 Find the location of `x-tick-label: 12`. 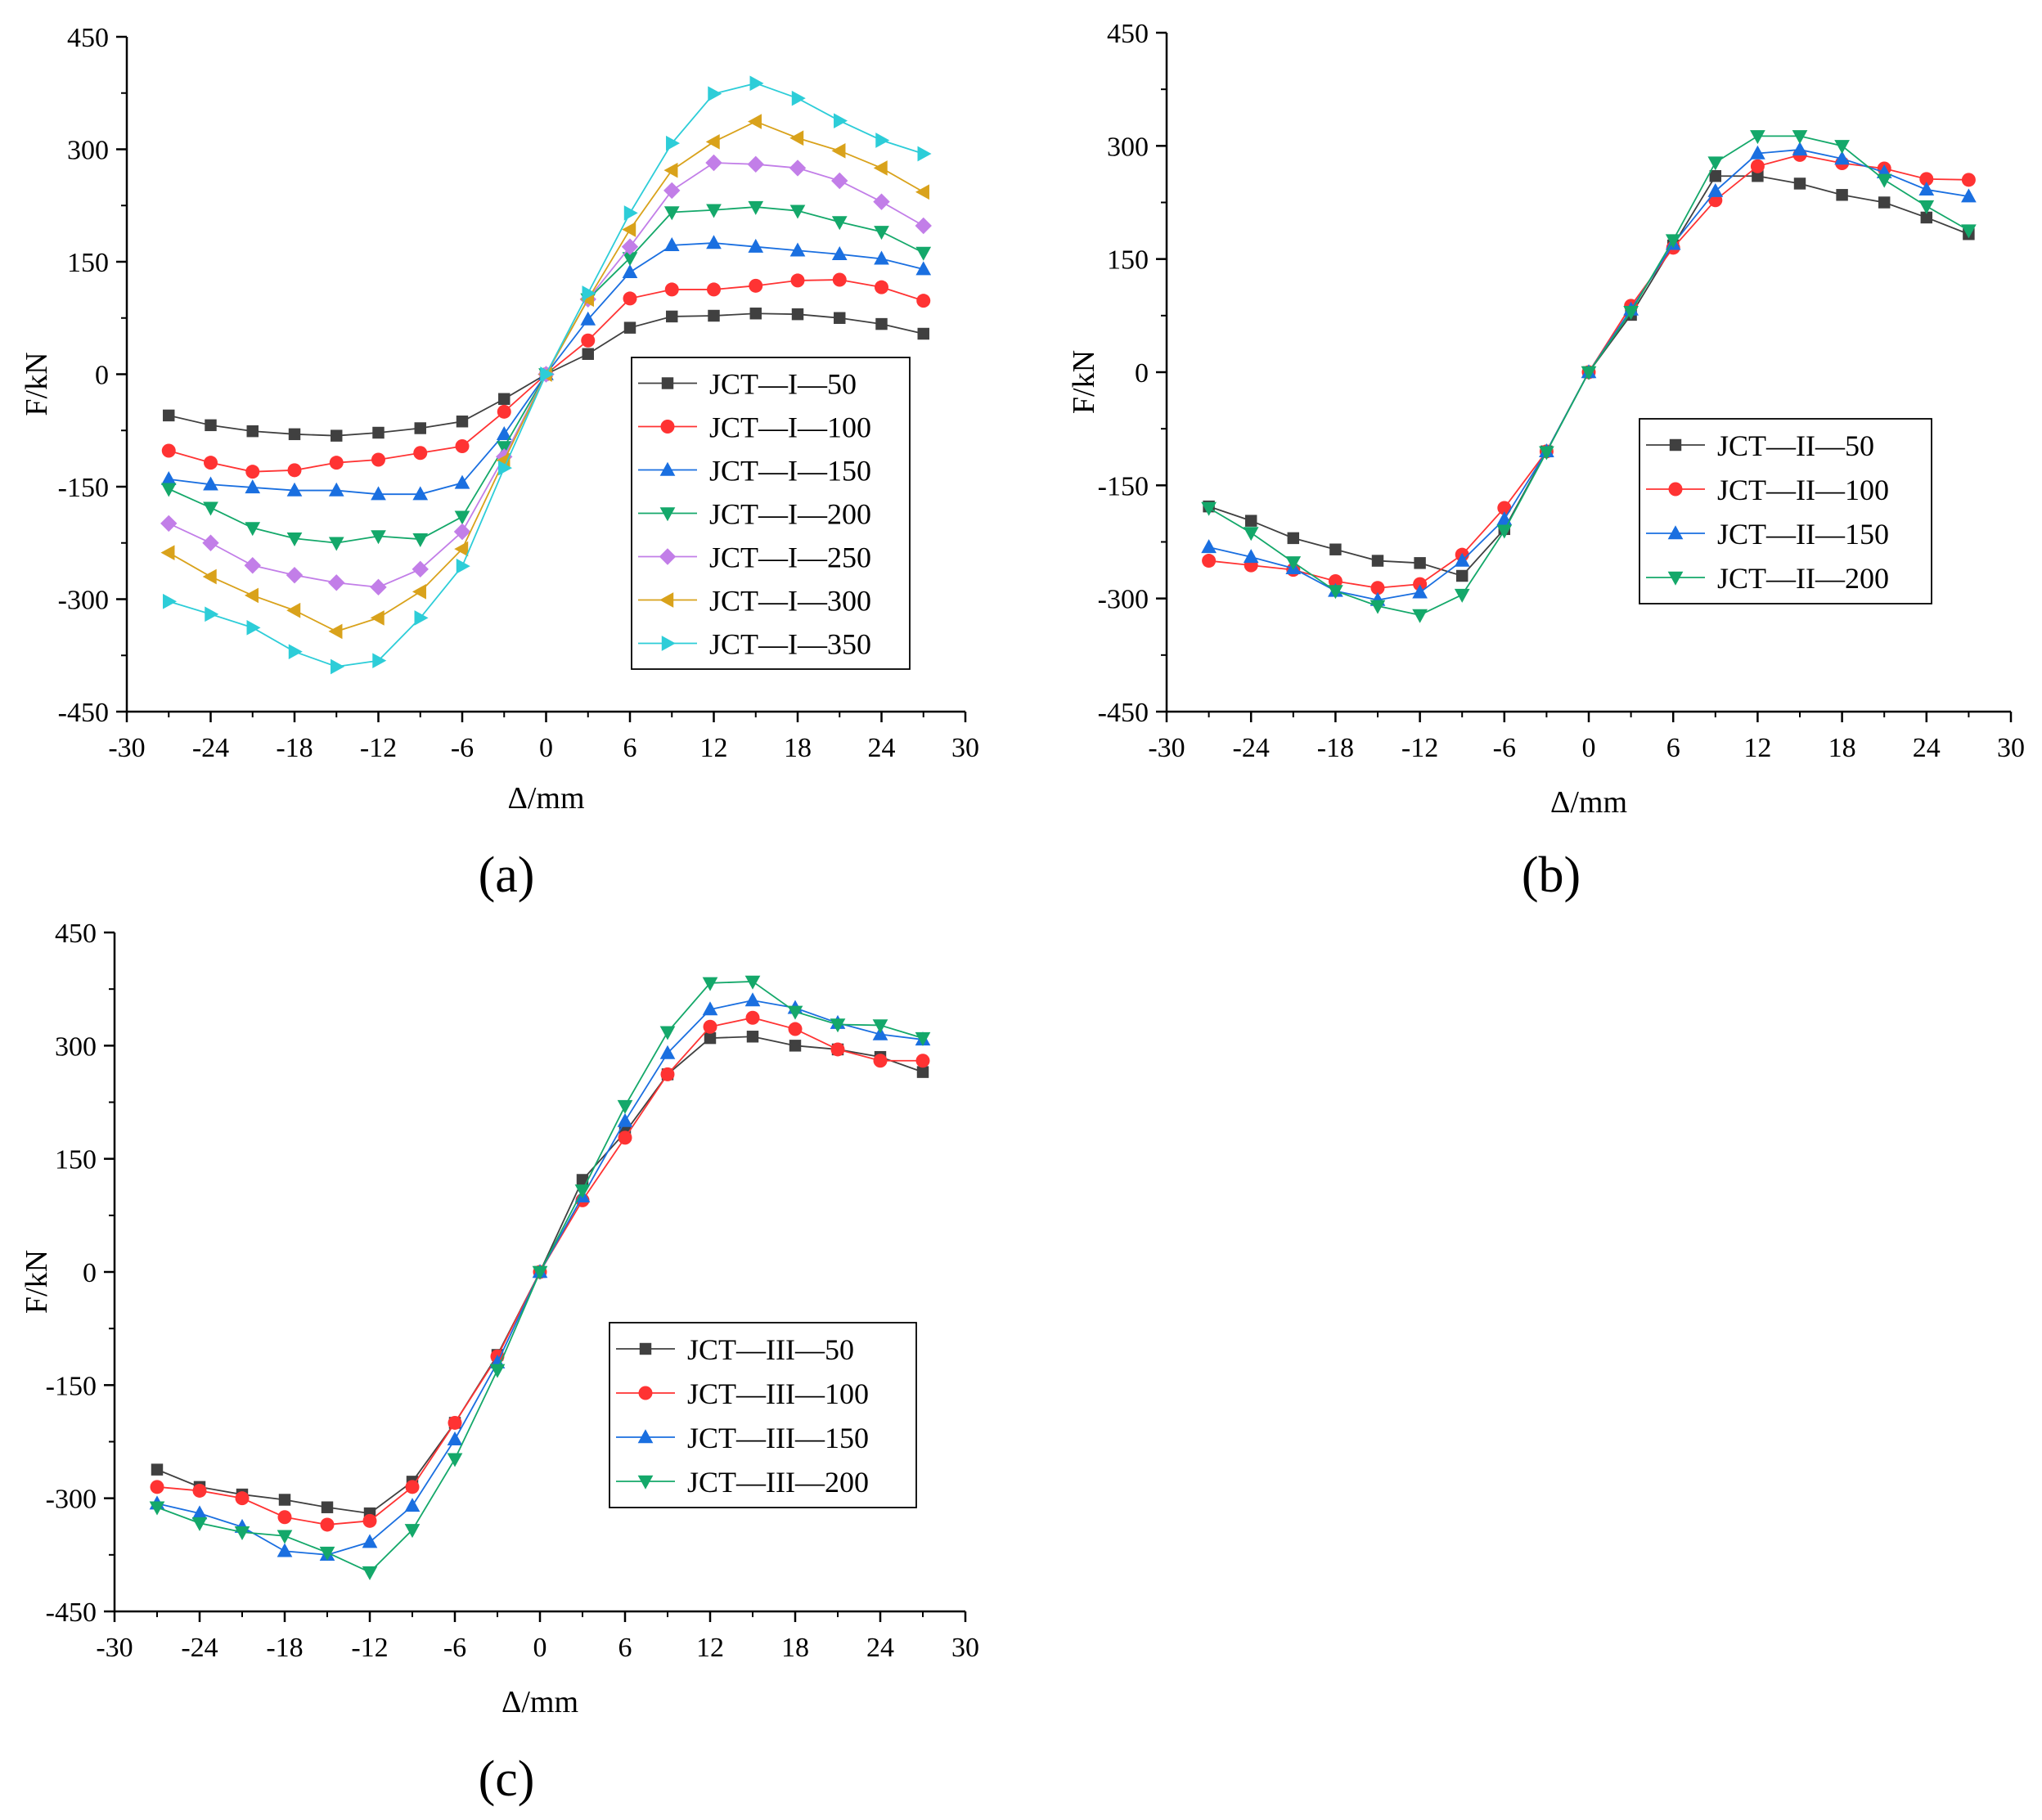

x-tick-label: 12 is located at coordinates (1757, 748).